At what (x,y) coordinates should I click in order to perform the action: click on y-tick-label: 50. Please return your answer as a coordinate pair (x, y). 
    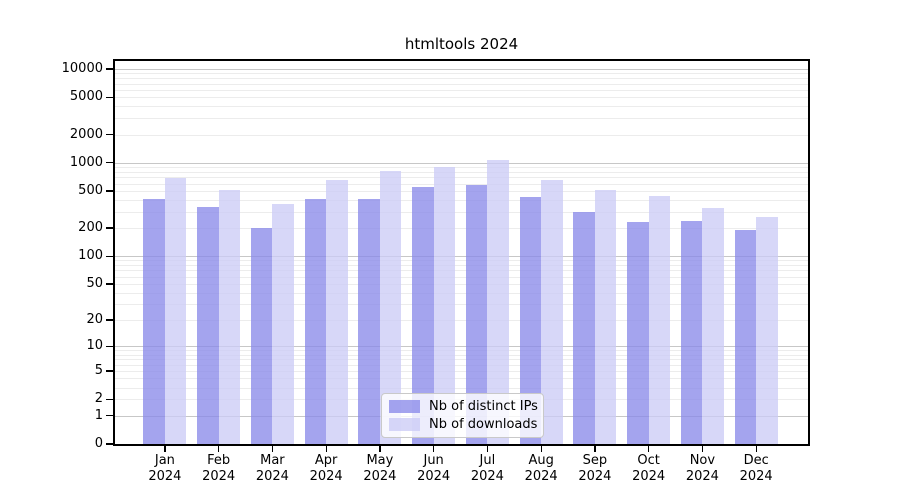
    Looking at the image, I should click on (94, 283).